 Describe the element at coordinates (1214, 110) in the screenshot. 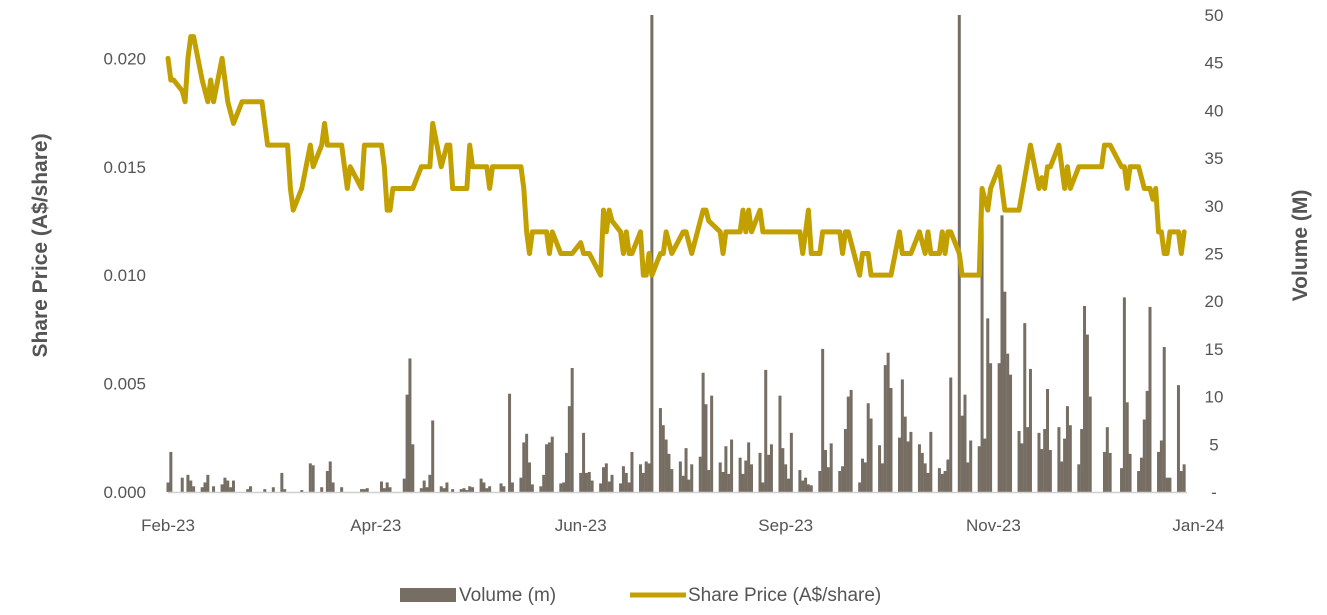

I see `y2-tick-label: 40` at that location.